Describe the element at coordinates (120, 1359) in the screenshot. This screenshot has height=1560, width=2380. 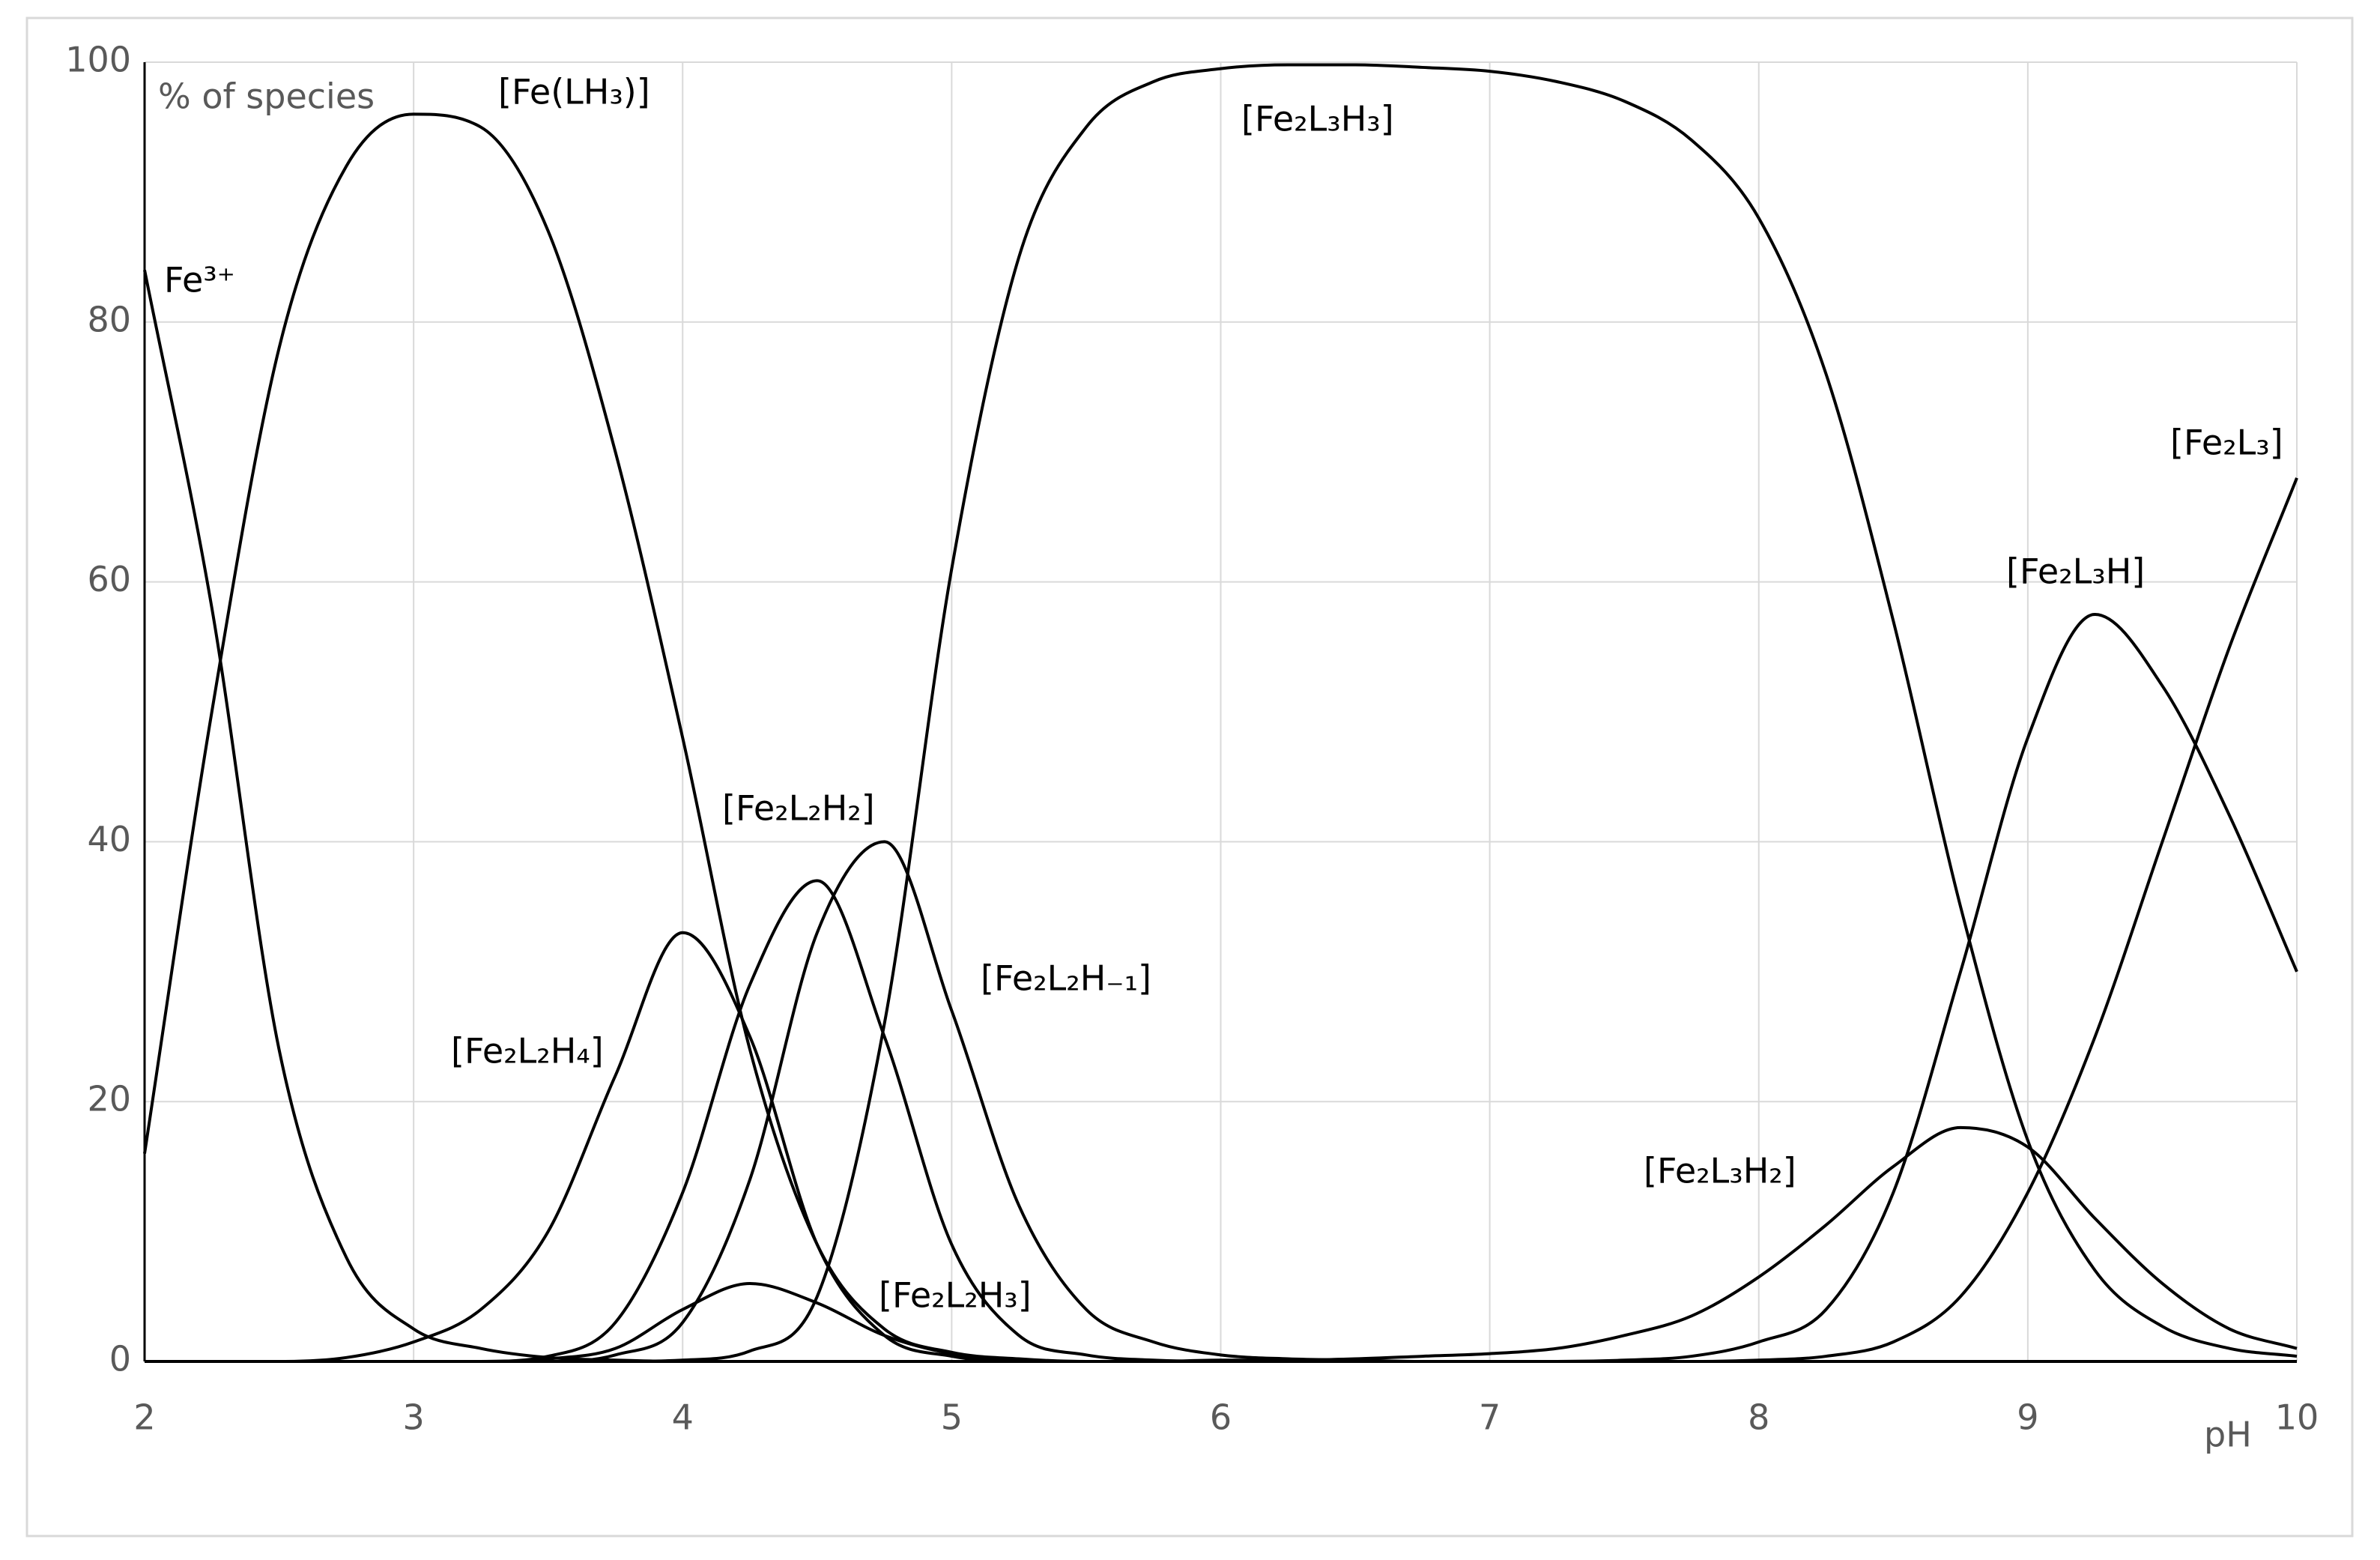
I see `y-tick-label: 0` at that location.